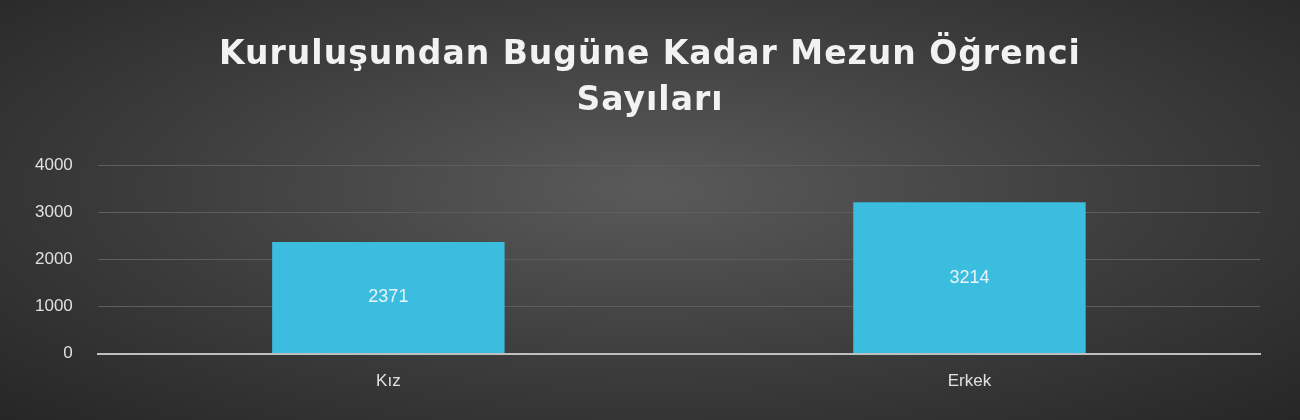 The height and width of the screenshot is (420, 1300). Describe the element at coordinates (650, 75) in the screenshot. I see `chart-title: Kuruluşundan Bugüne Kadar Mezun Öğrenci Sayıları` at that location.